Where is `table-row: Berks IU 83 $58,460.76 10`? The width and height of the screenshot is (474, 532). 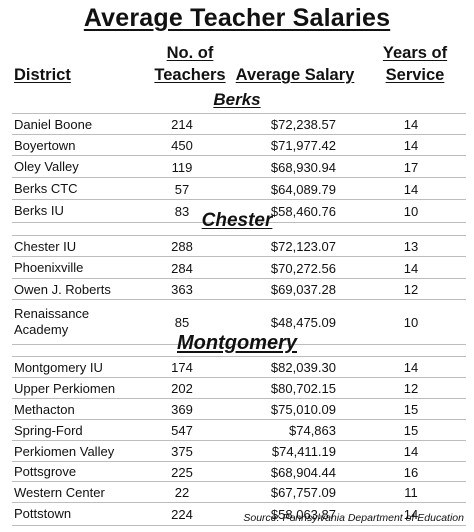 table-row: Berks IU 83 $58,460.76 10 is located at coordinates (239, 211).